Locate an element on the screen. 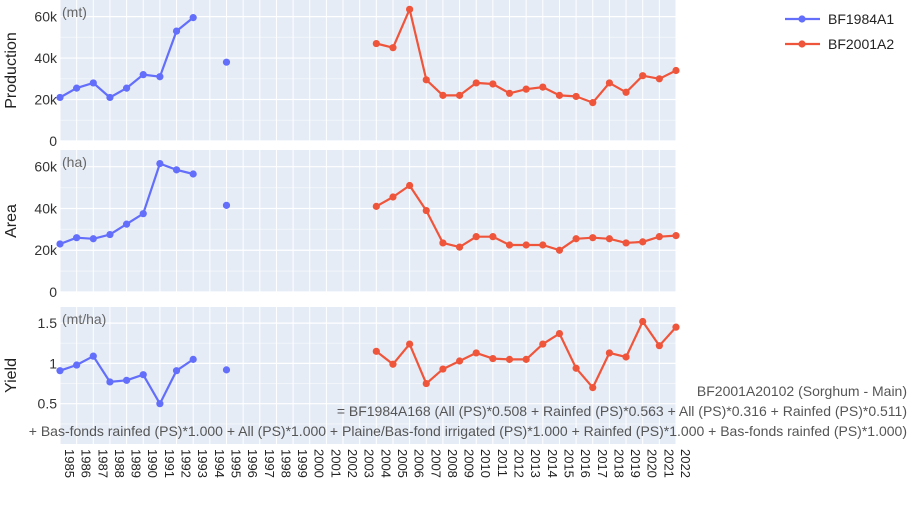  unit-label: (mt) is located at coordinates (74, 12).